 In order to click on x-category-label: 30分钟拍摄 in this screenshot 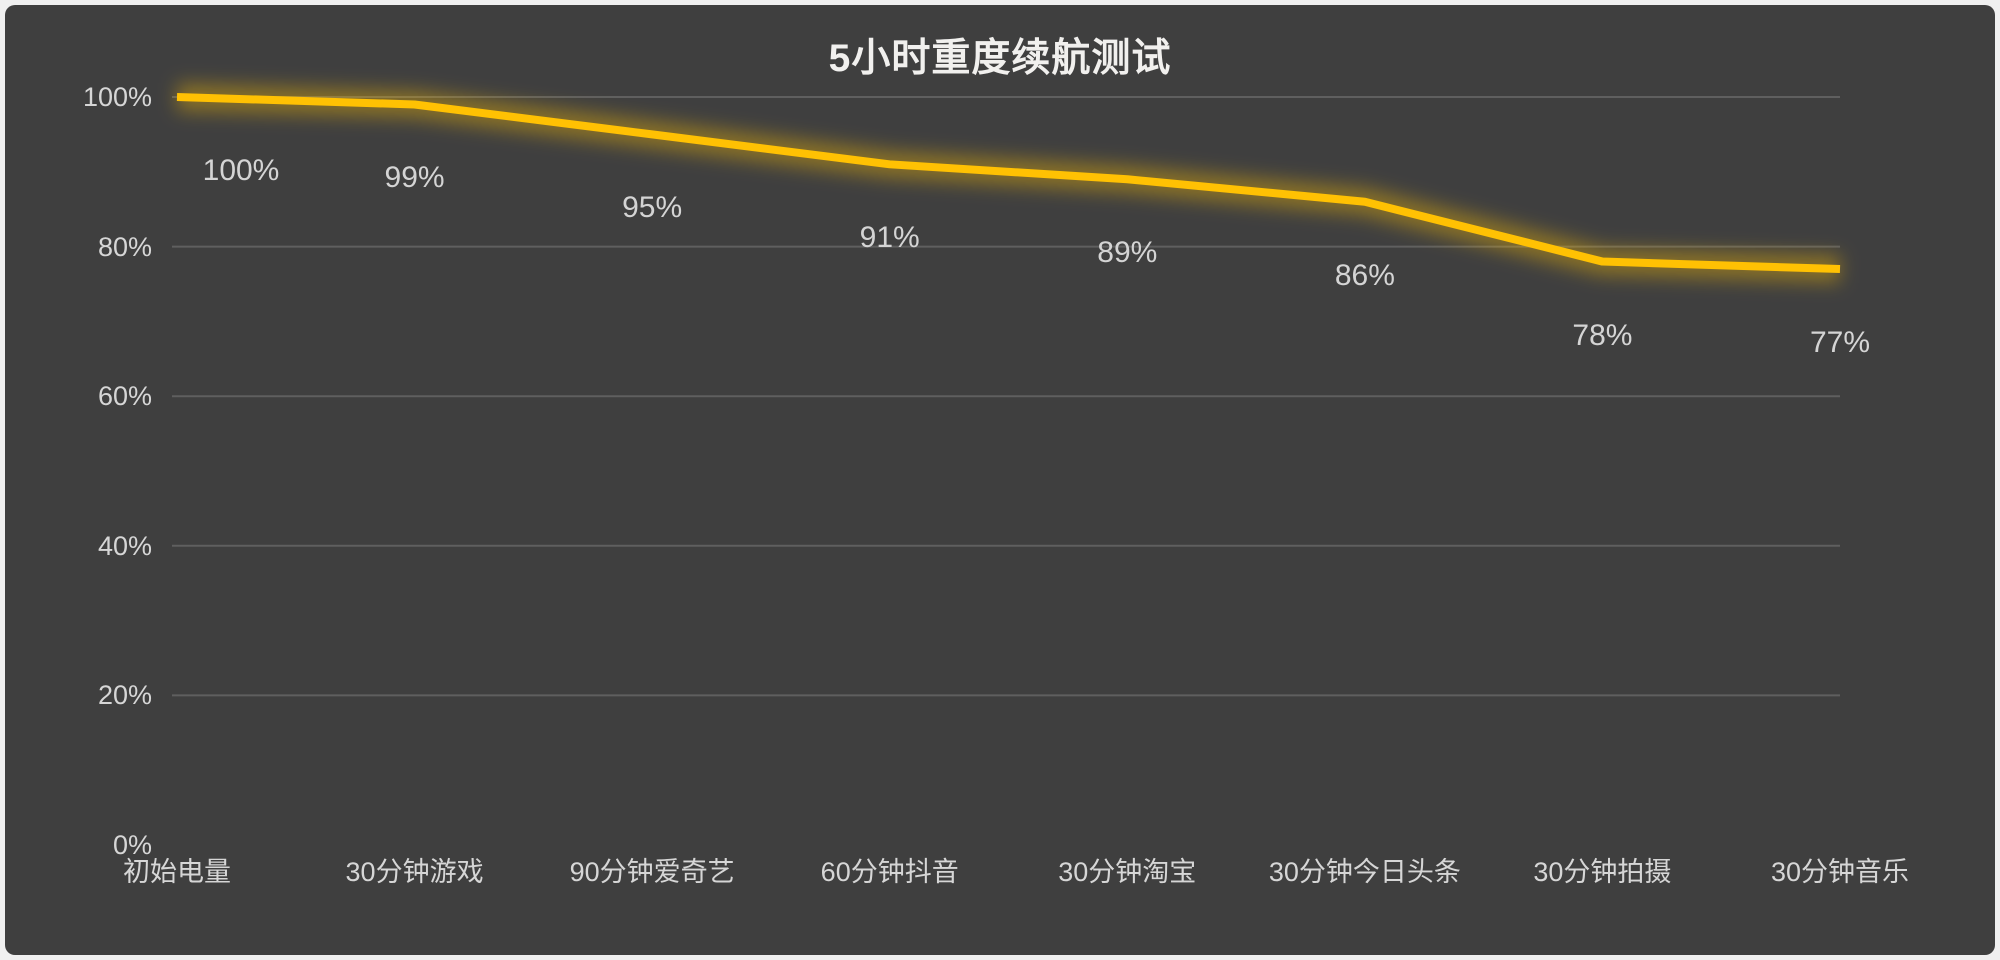, I will do `click(1602, 872)`.